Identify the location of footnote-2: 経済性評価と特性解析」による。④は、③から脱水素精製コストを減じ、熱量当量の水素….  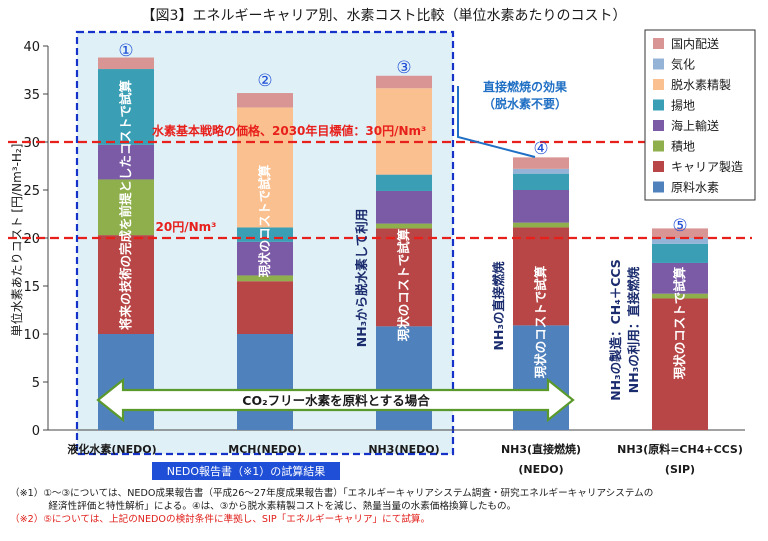
(263, 506).